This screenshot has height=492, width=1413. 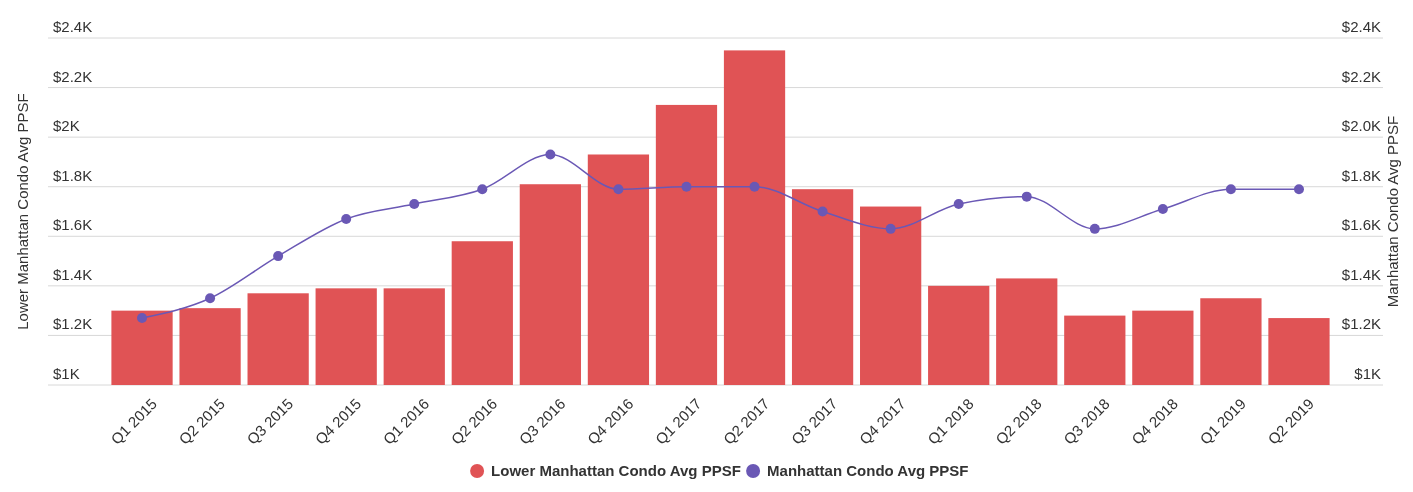 What do you see at coordinates (73, 225) in the screenshot?
I see `y-tick-label: $1.6K` at bounding box center [73, 225].